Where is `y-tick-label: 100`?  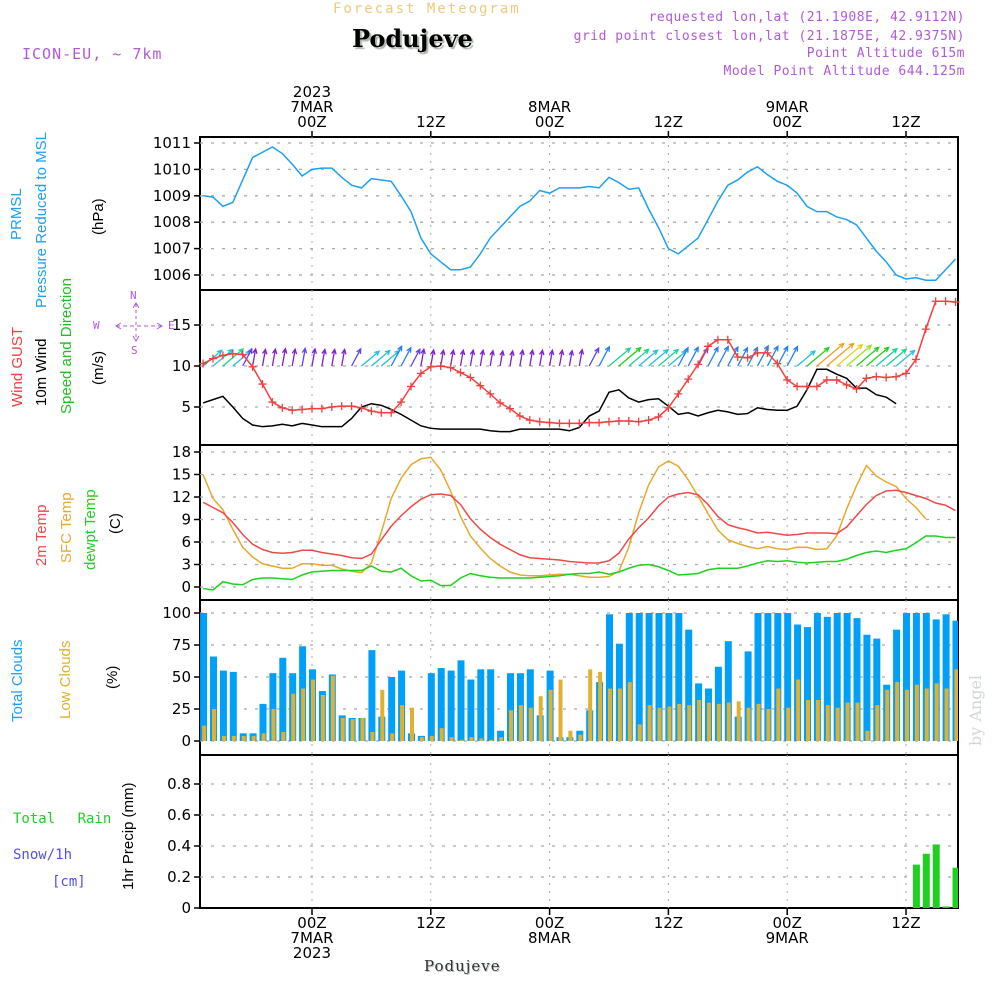 y-tick-label: 100 is located at coordinates (176, 613).